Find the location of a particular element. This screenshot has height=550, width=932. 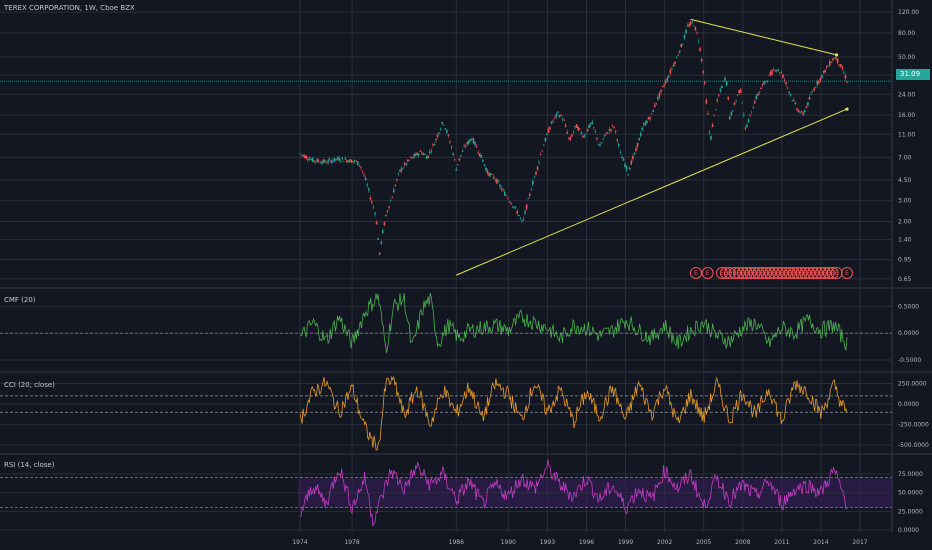

y-tick-label: 0.95 is located at coordinates (905, 260).